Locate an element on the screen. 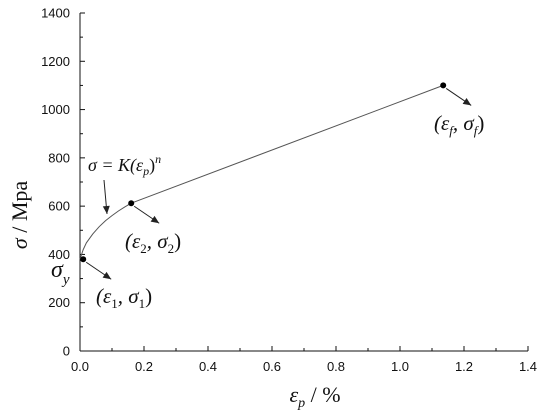 The height and width of the screenshot is (417, 550). x-tick-label: 1.4 is located at coordinates (528, 366).